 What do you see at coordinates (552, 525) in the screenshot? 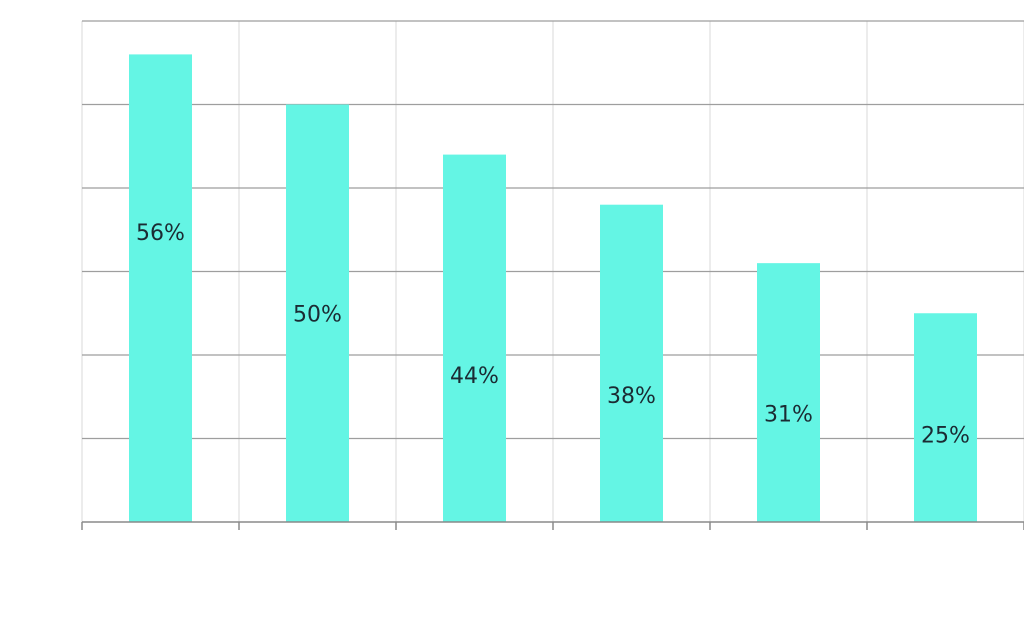
I see `x-axis` at bounding box center [552, 525].